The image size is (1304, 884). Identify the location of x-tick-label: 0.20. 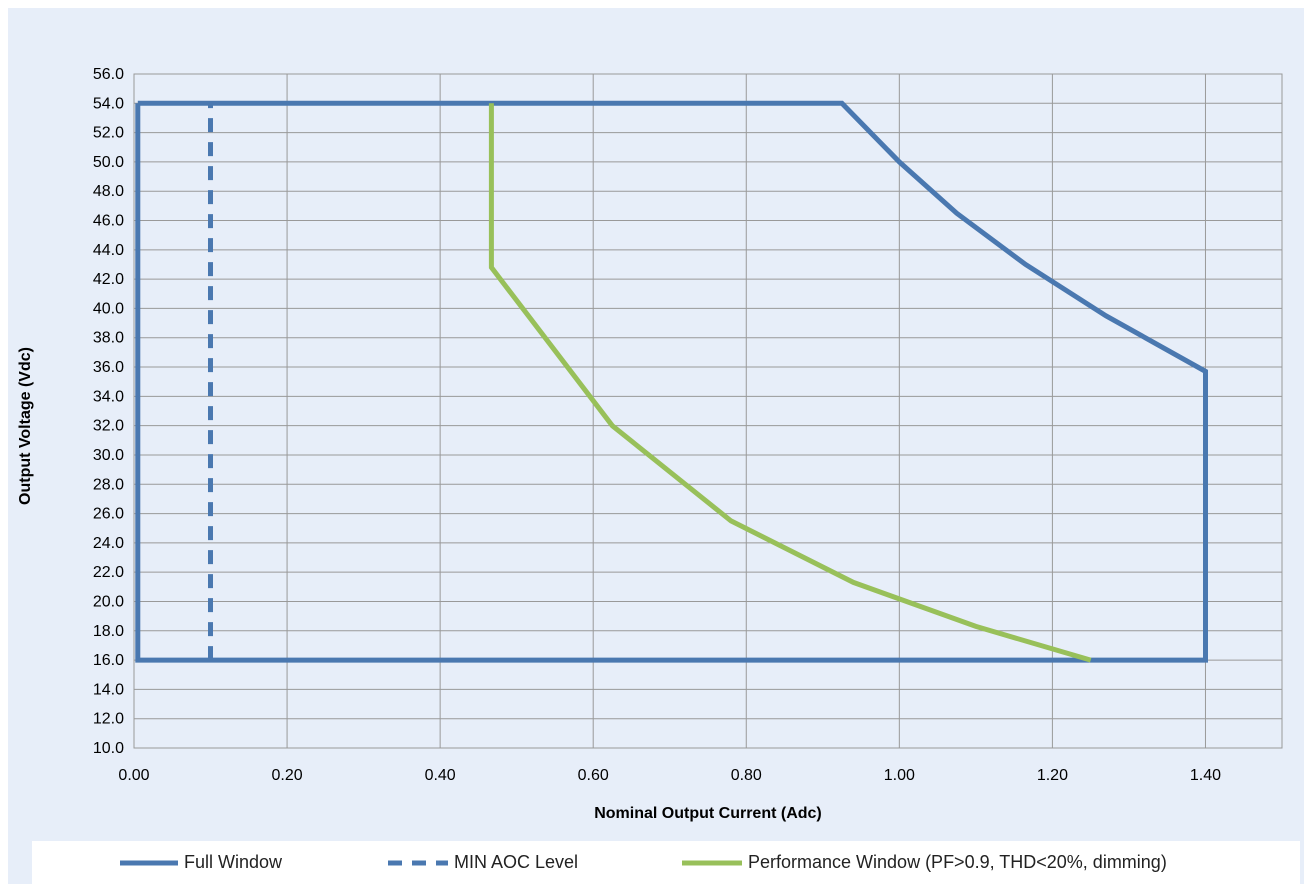
(286, 775).